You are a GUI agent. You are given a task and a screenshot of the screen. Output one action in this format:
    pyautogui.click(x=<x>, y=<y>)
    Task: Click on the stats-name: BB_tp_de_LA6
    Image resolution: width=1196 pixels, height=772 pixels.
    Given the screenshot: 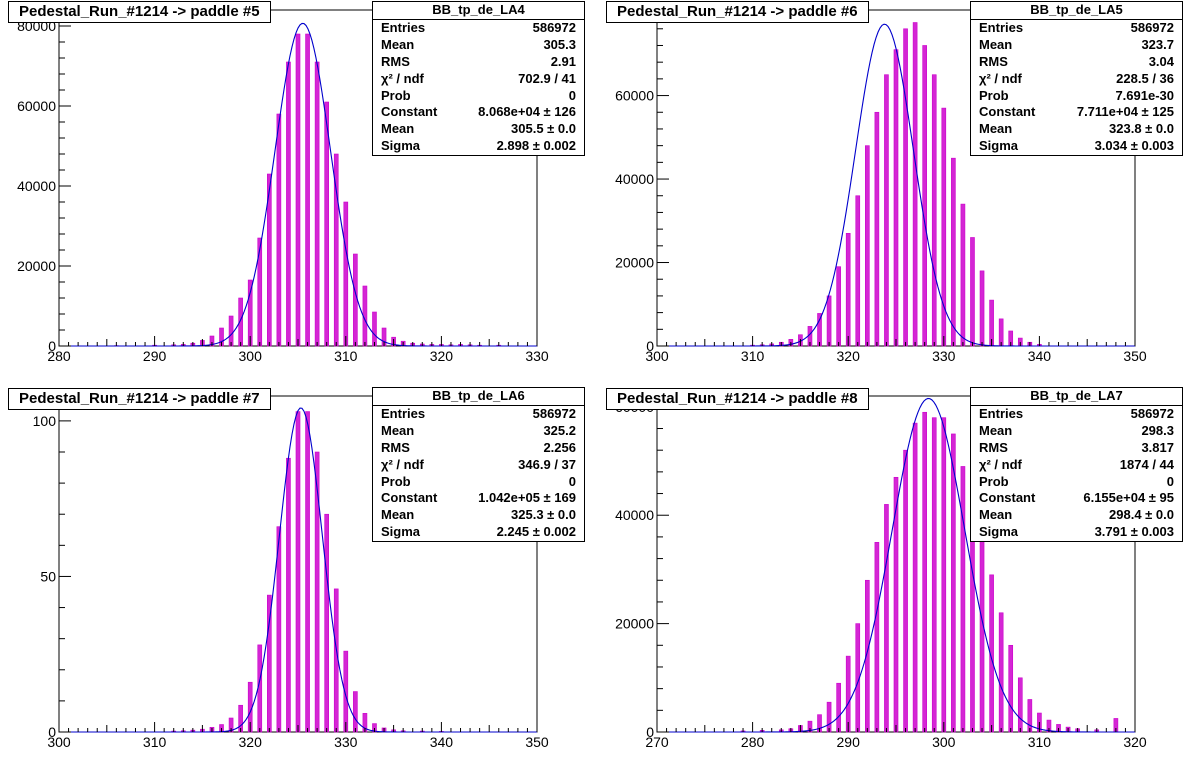 What is the action you would take?
    pyautogui.click(x=478, y=397)
    